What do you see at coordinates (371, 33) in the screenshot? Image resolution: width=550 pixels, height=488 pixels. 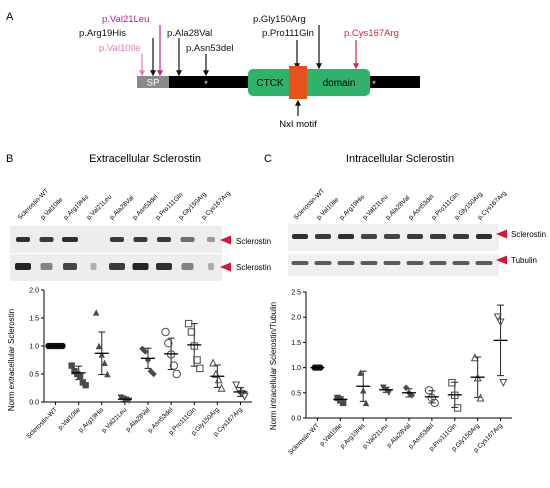 I see `variant-label-cys167arg: p.Cys167Arg` at bounding box center [371, 33].